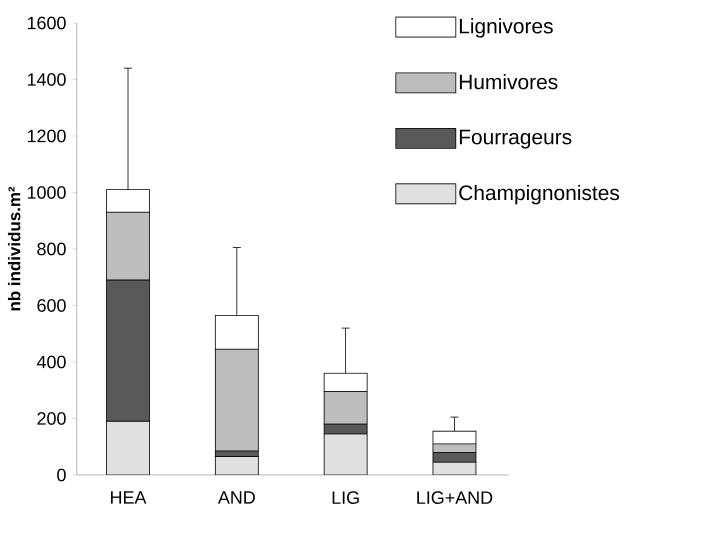 This screenshot has width=722, height=546. Describe the element at coordinates (506, 28) in the screenshot. I see `legend-label: Lignivores` at that location.